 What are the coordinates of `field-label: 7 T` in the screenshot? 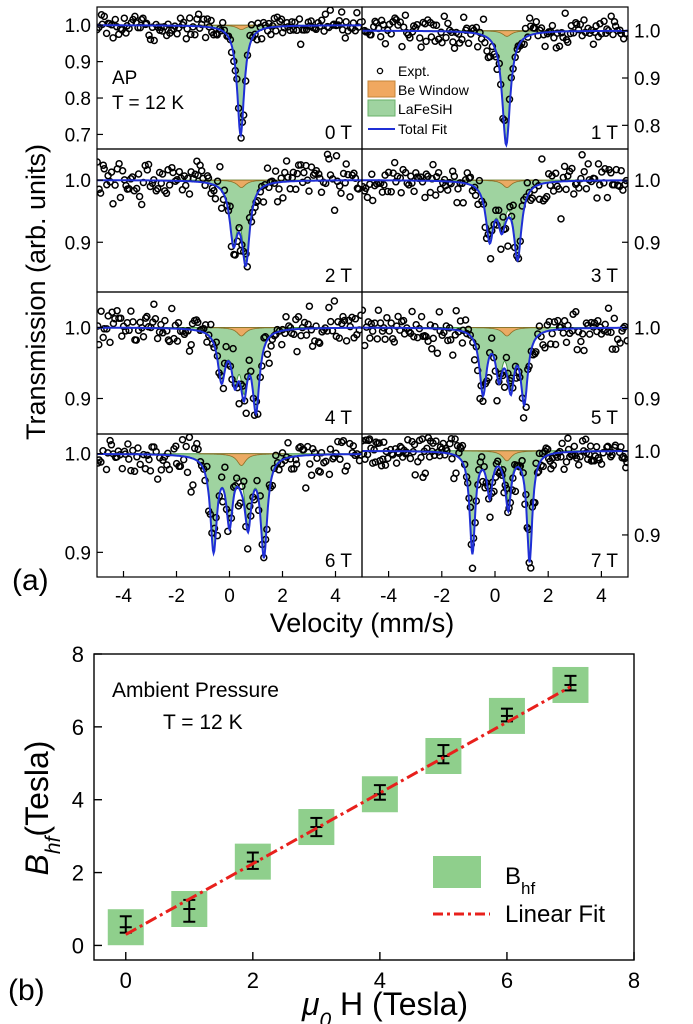 It's located at (605, 561).